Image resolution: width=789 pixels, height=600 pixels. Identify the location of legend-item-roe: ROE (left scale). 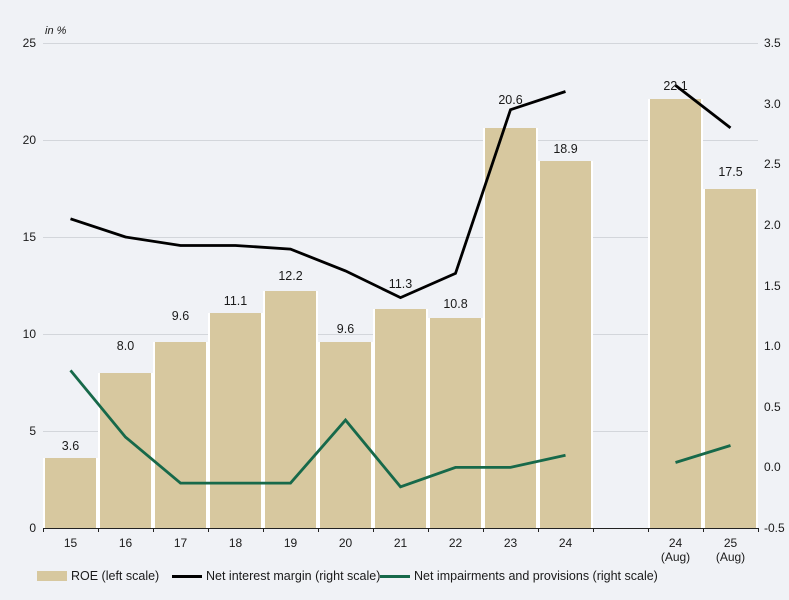
(98, 576).